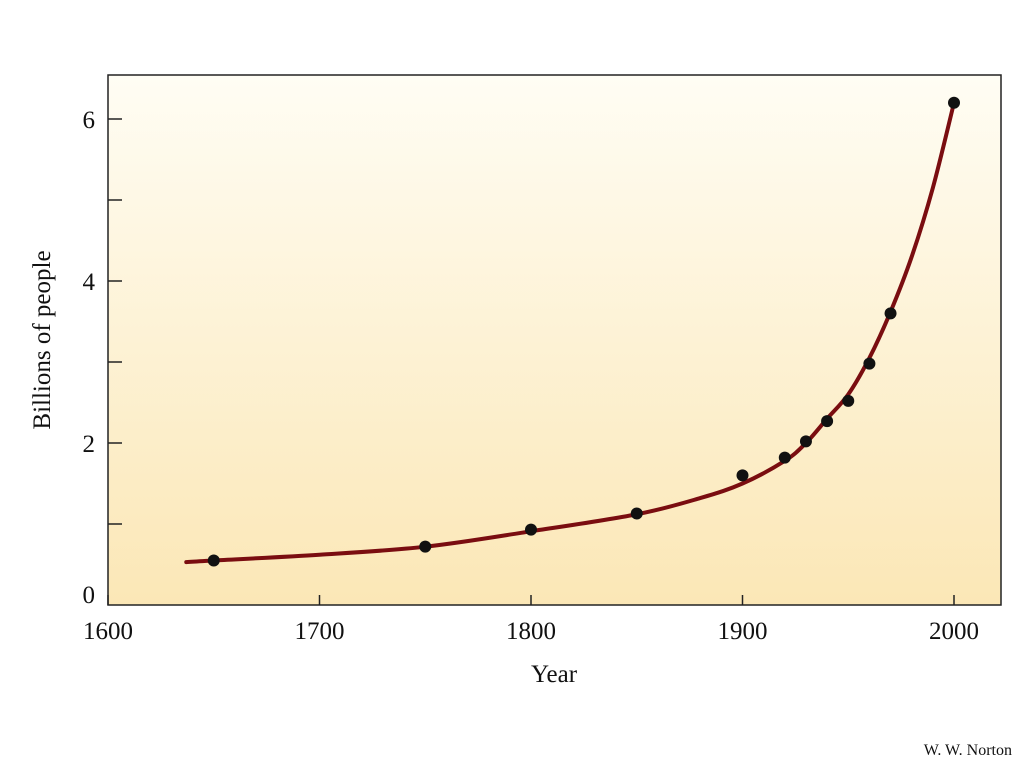 The image size is (1024, 768). What do you see at coordinates (320, 631) in the screenshot?
I see `x-tick-label: 1700` at bounding box center [320, 631].